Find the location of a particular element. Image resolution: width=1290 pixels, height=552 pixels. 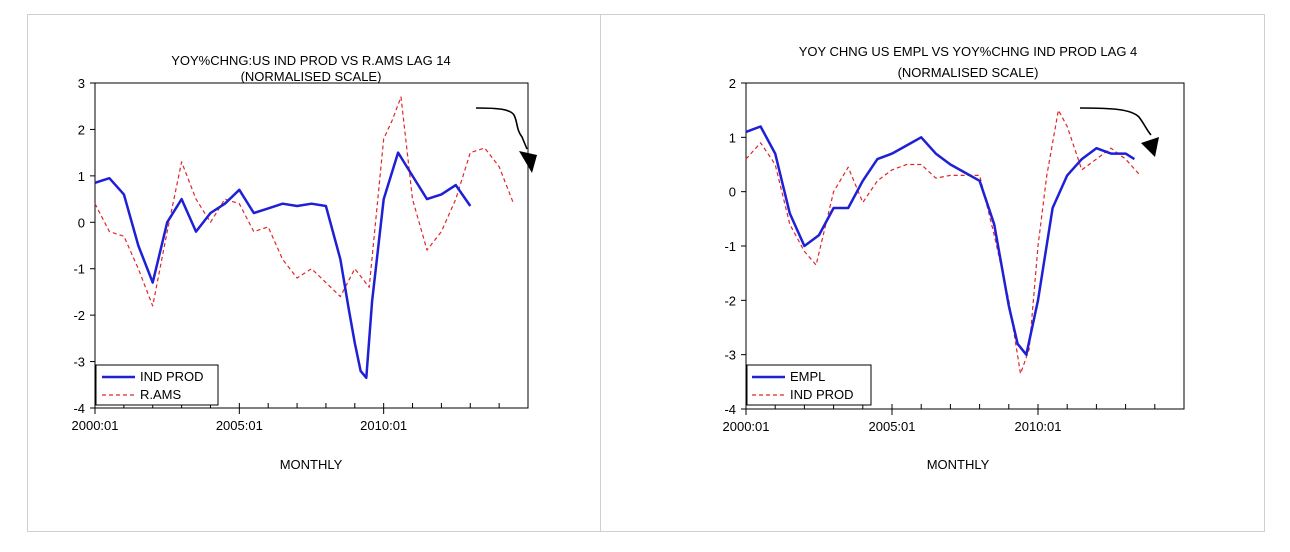

legend: EMPL IND PROD is located at coordinates (809, 385).